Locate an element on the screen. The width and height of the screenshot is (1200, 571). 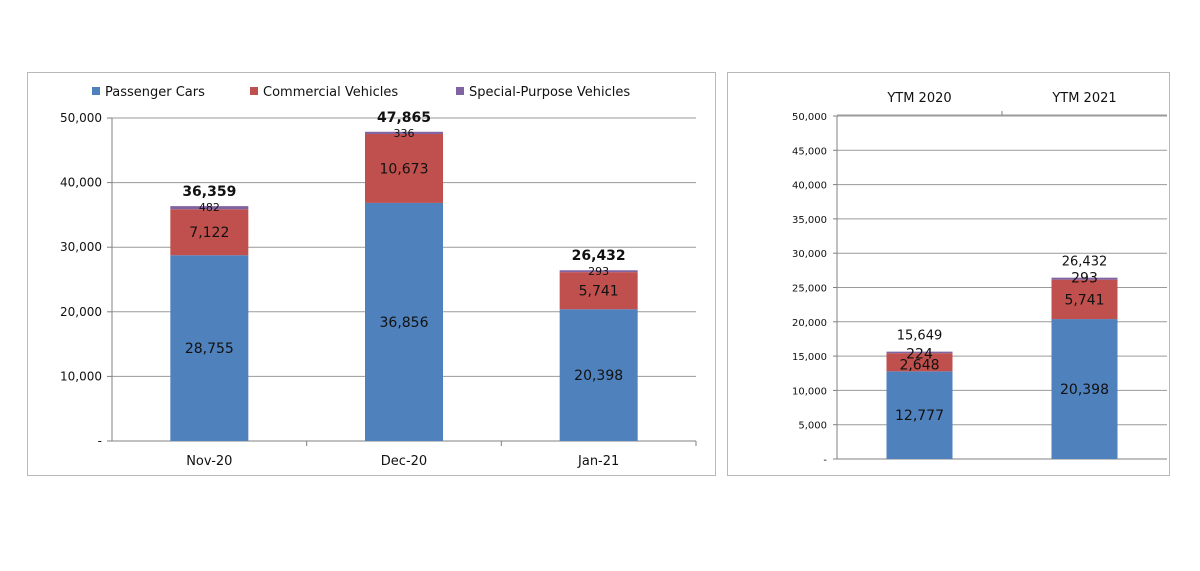
data-label-passenger-jan-21: 20,398 is located at coordinates (598, 376).